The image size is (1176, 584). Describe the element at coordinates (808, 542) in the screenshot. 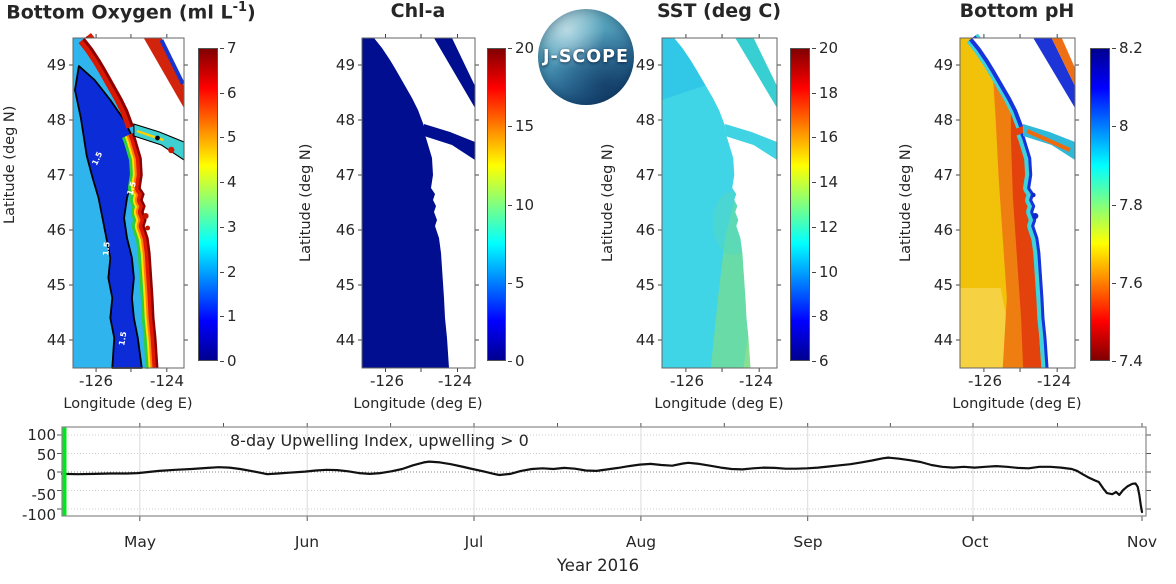

I see `month-label: Sep` at that location.